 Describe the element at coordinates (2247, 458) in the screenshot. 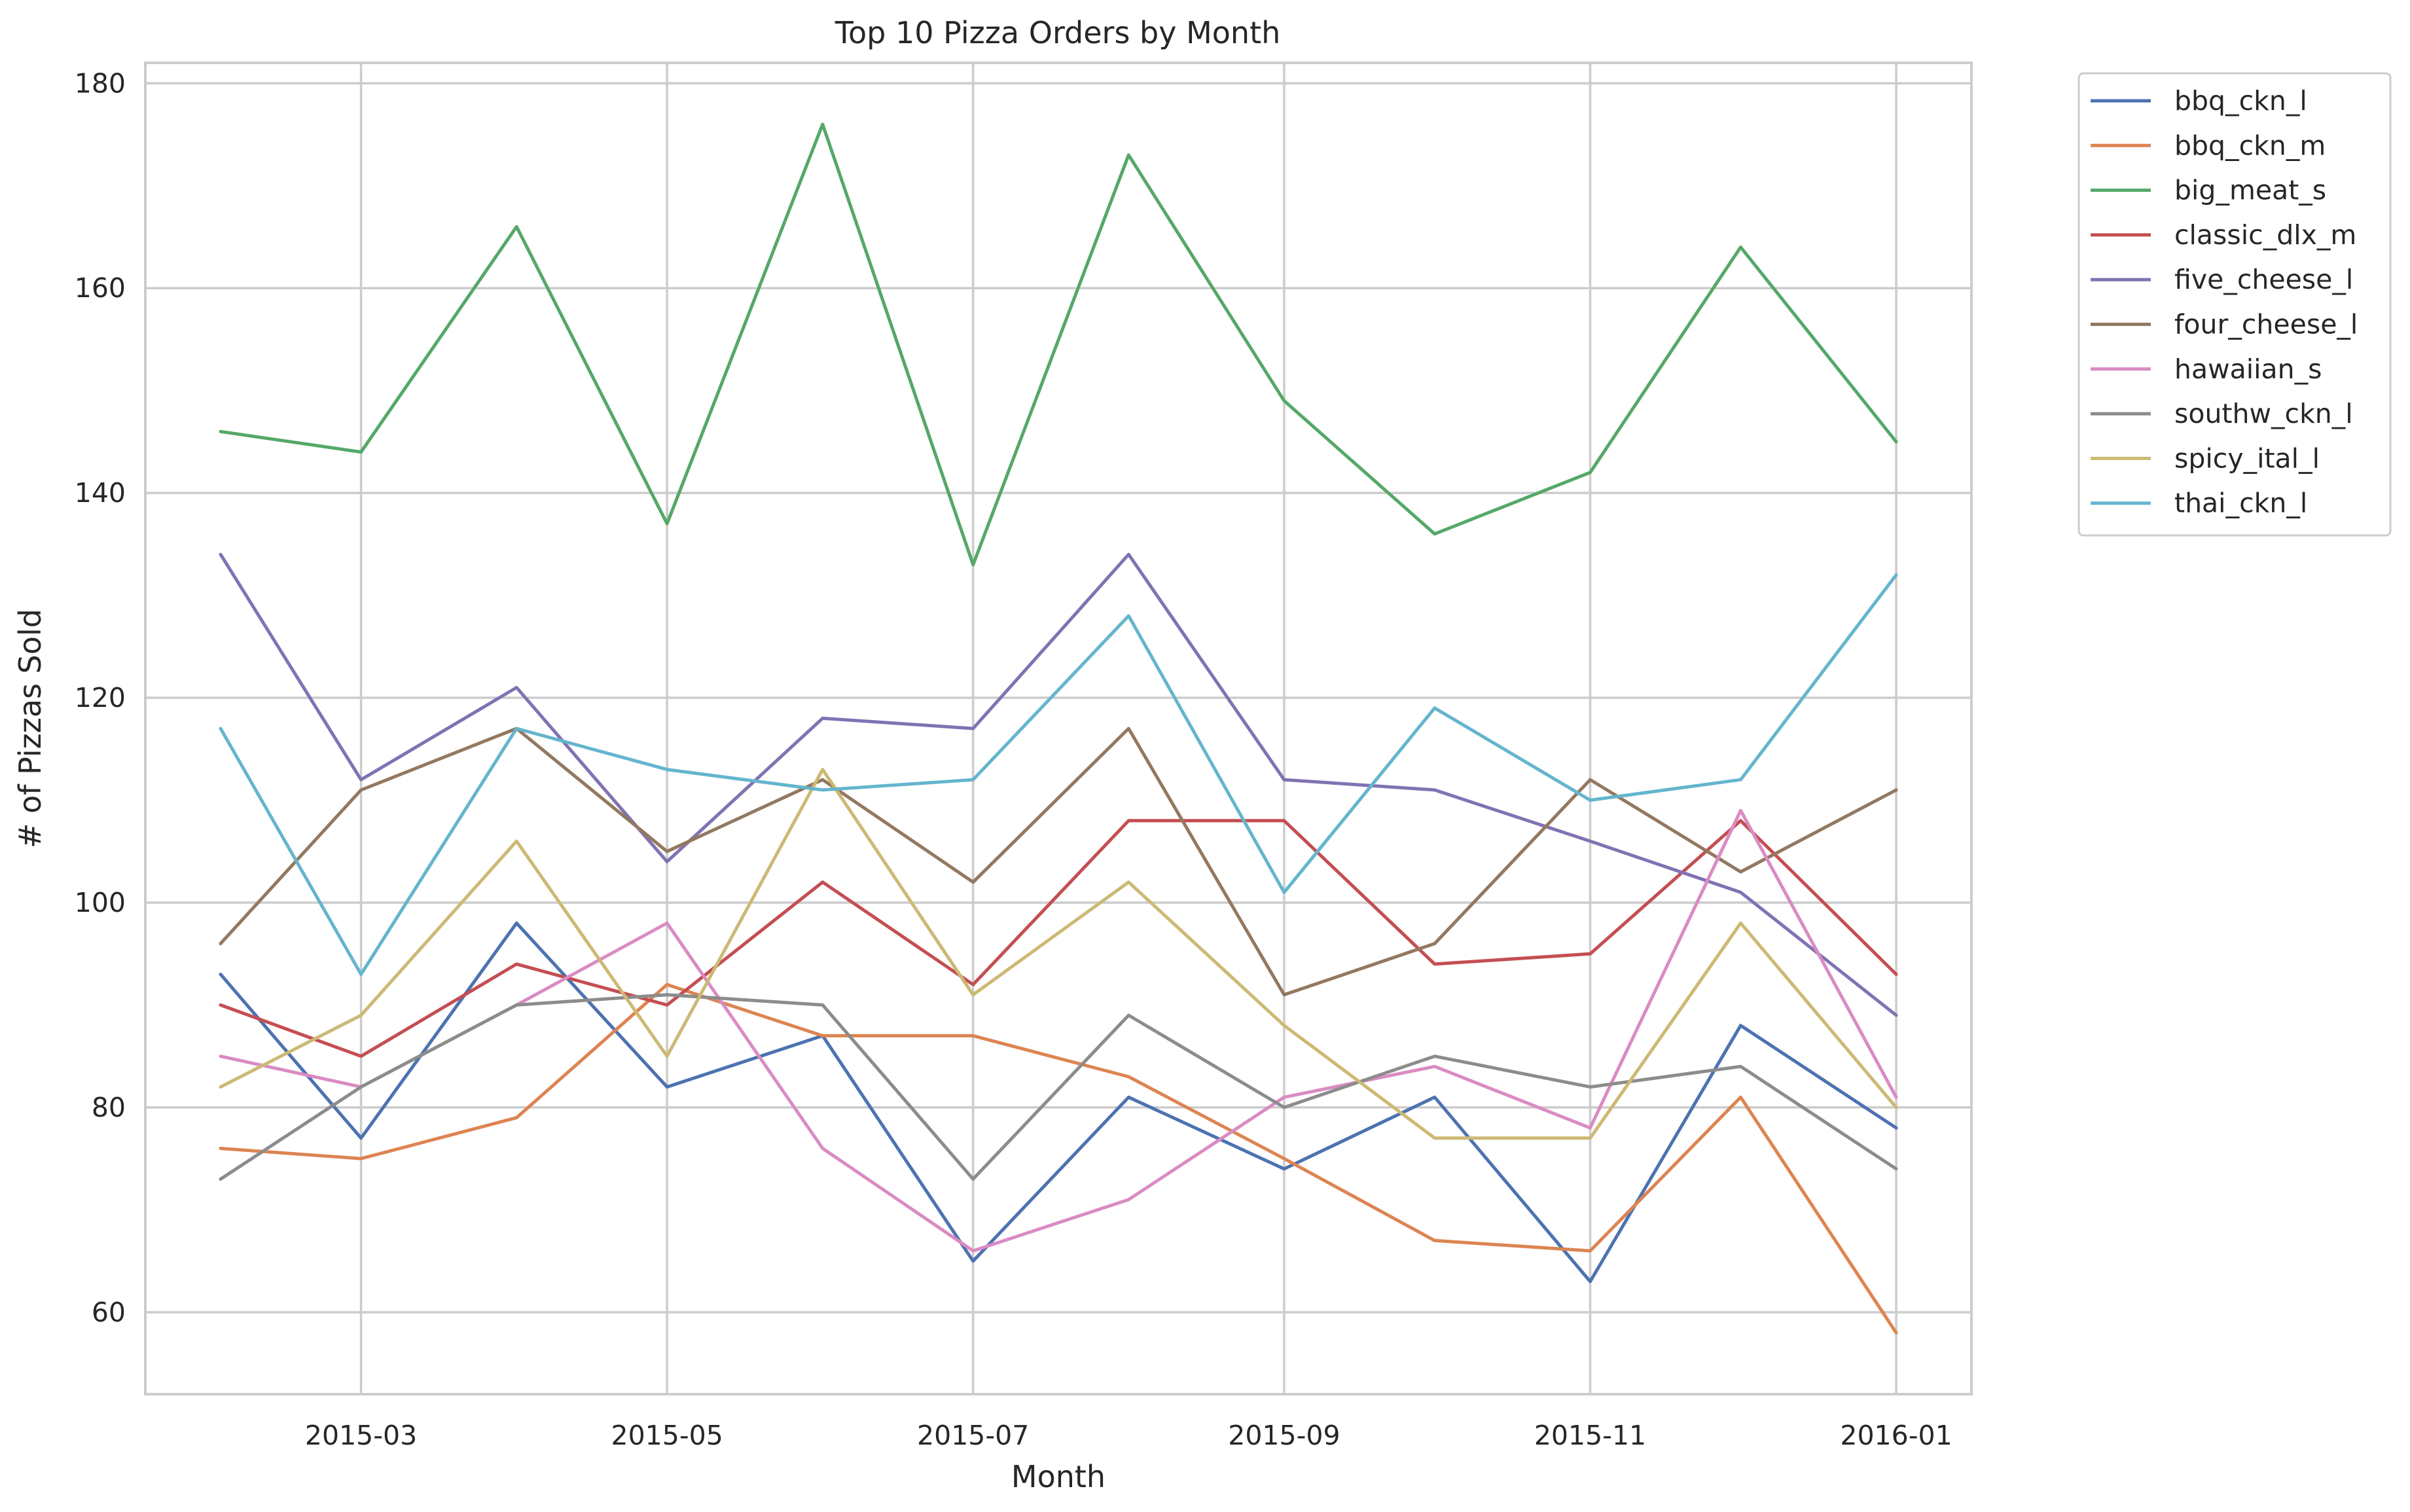

I see `legend-label-spicy_ital_l: spicy_ital_l` at that location.